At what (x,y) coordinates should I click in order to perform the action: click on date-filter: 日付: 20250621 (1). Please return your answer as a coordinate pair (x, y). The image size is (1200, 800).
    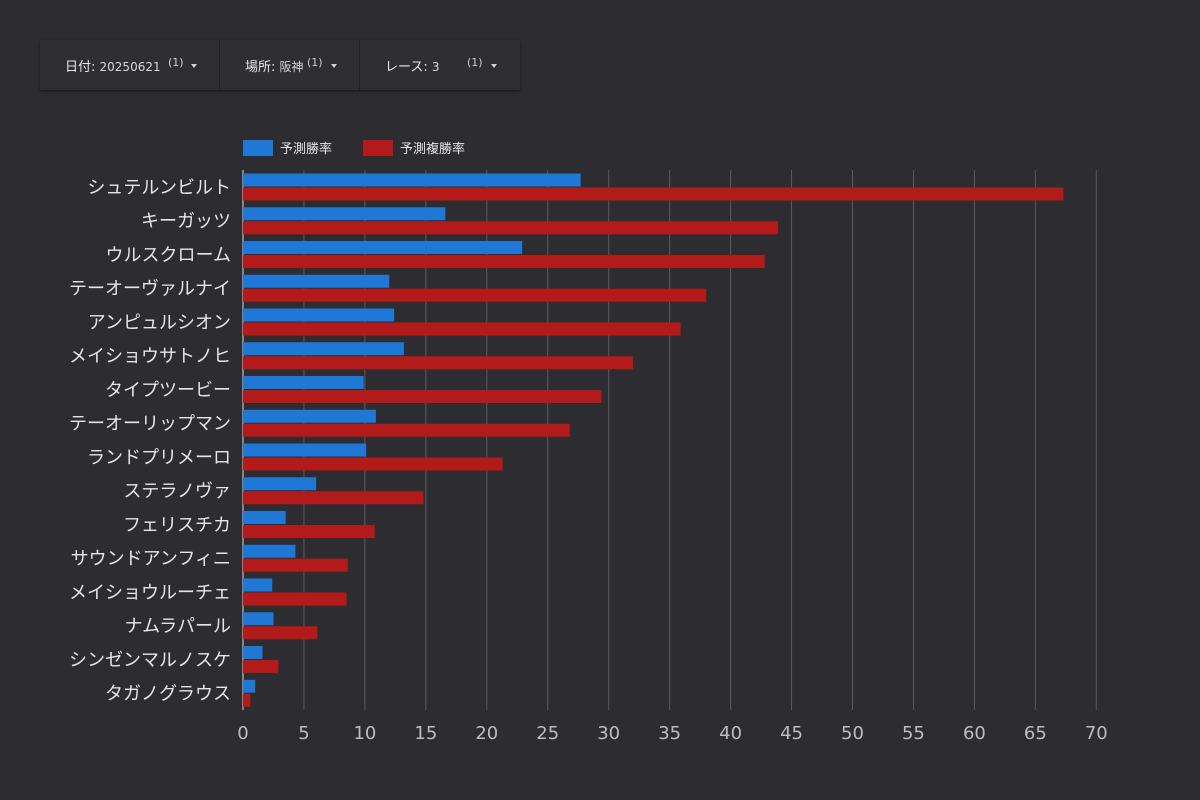
    Looking at the image, I should click on (130, 65).